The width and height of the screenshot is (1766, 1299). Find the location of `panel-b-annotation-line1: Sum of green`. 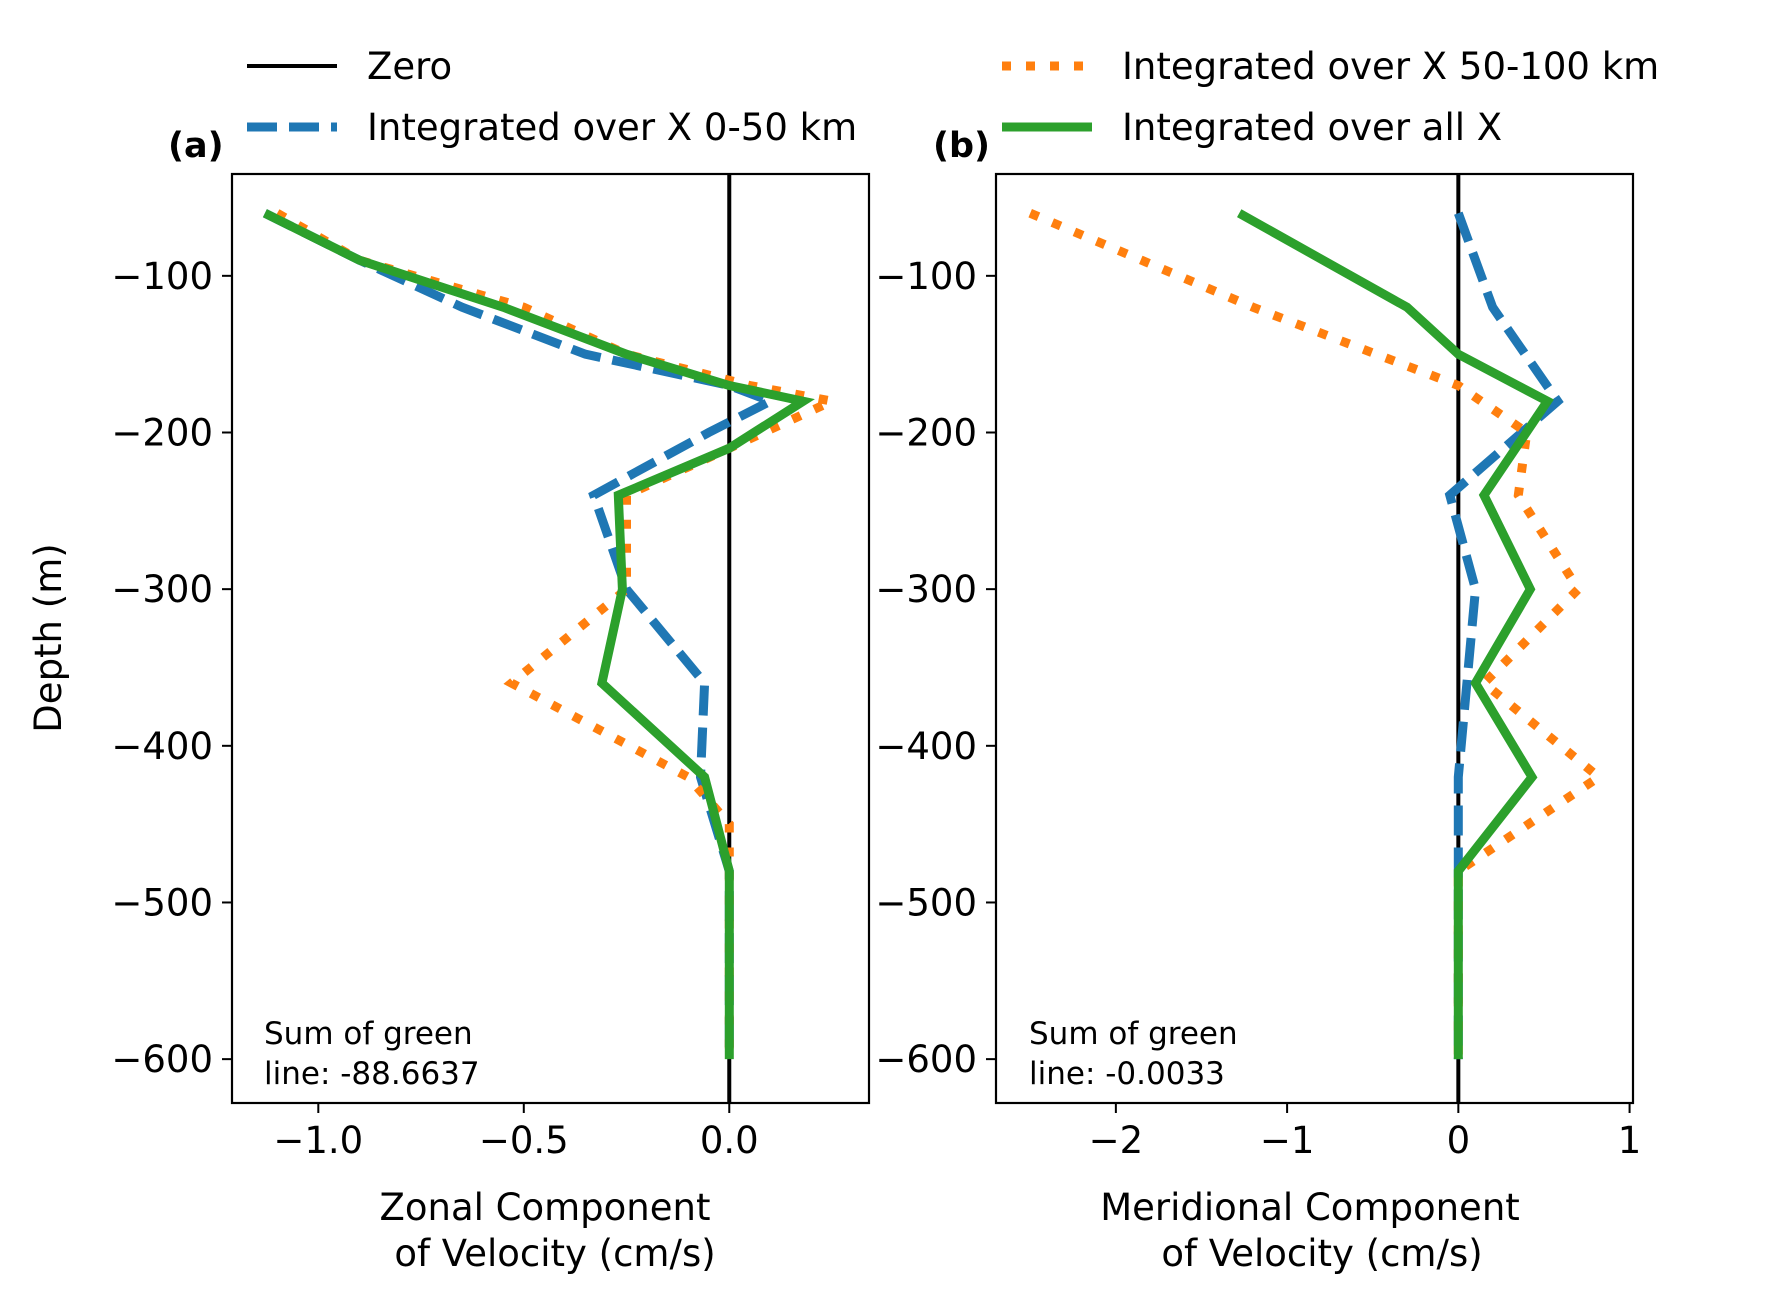

panel-b-annotation-line1: Sum of green is located at coordinates (1133, 1034).